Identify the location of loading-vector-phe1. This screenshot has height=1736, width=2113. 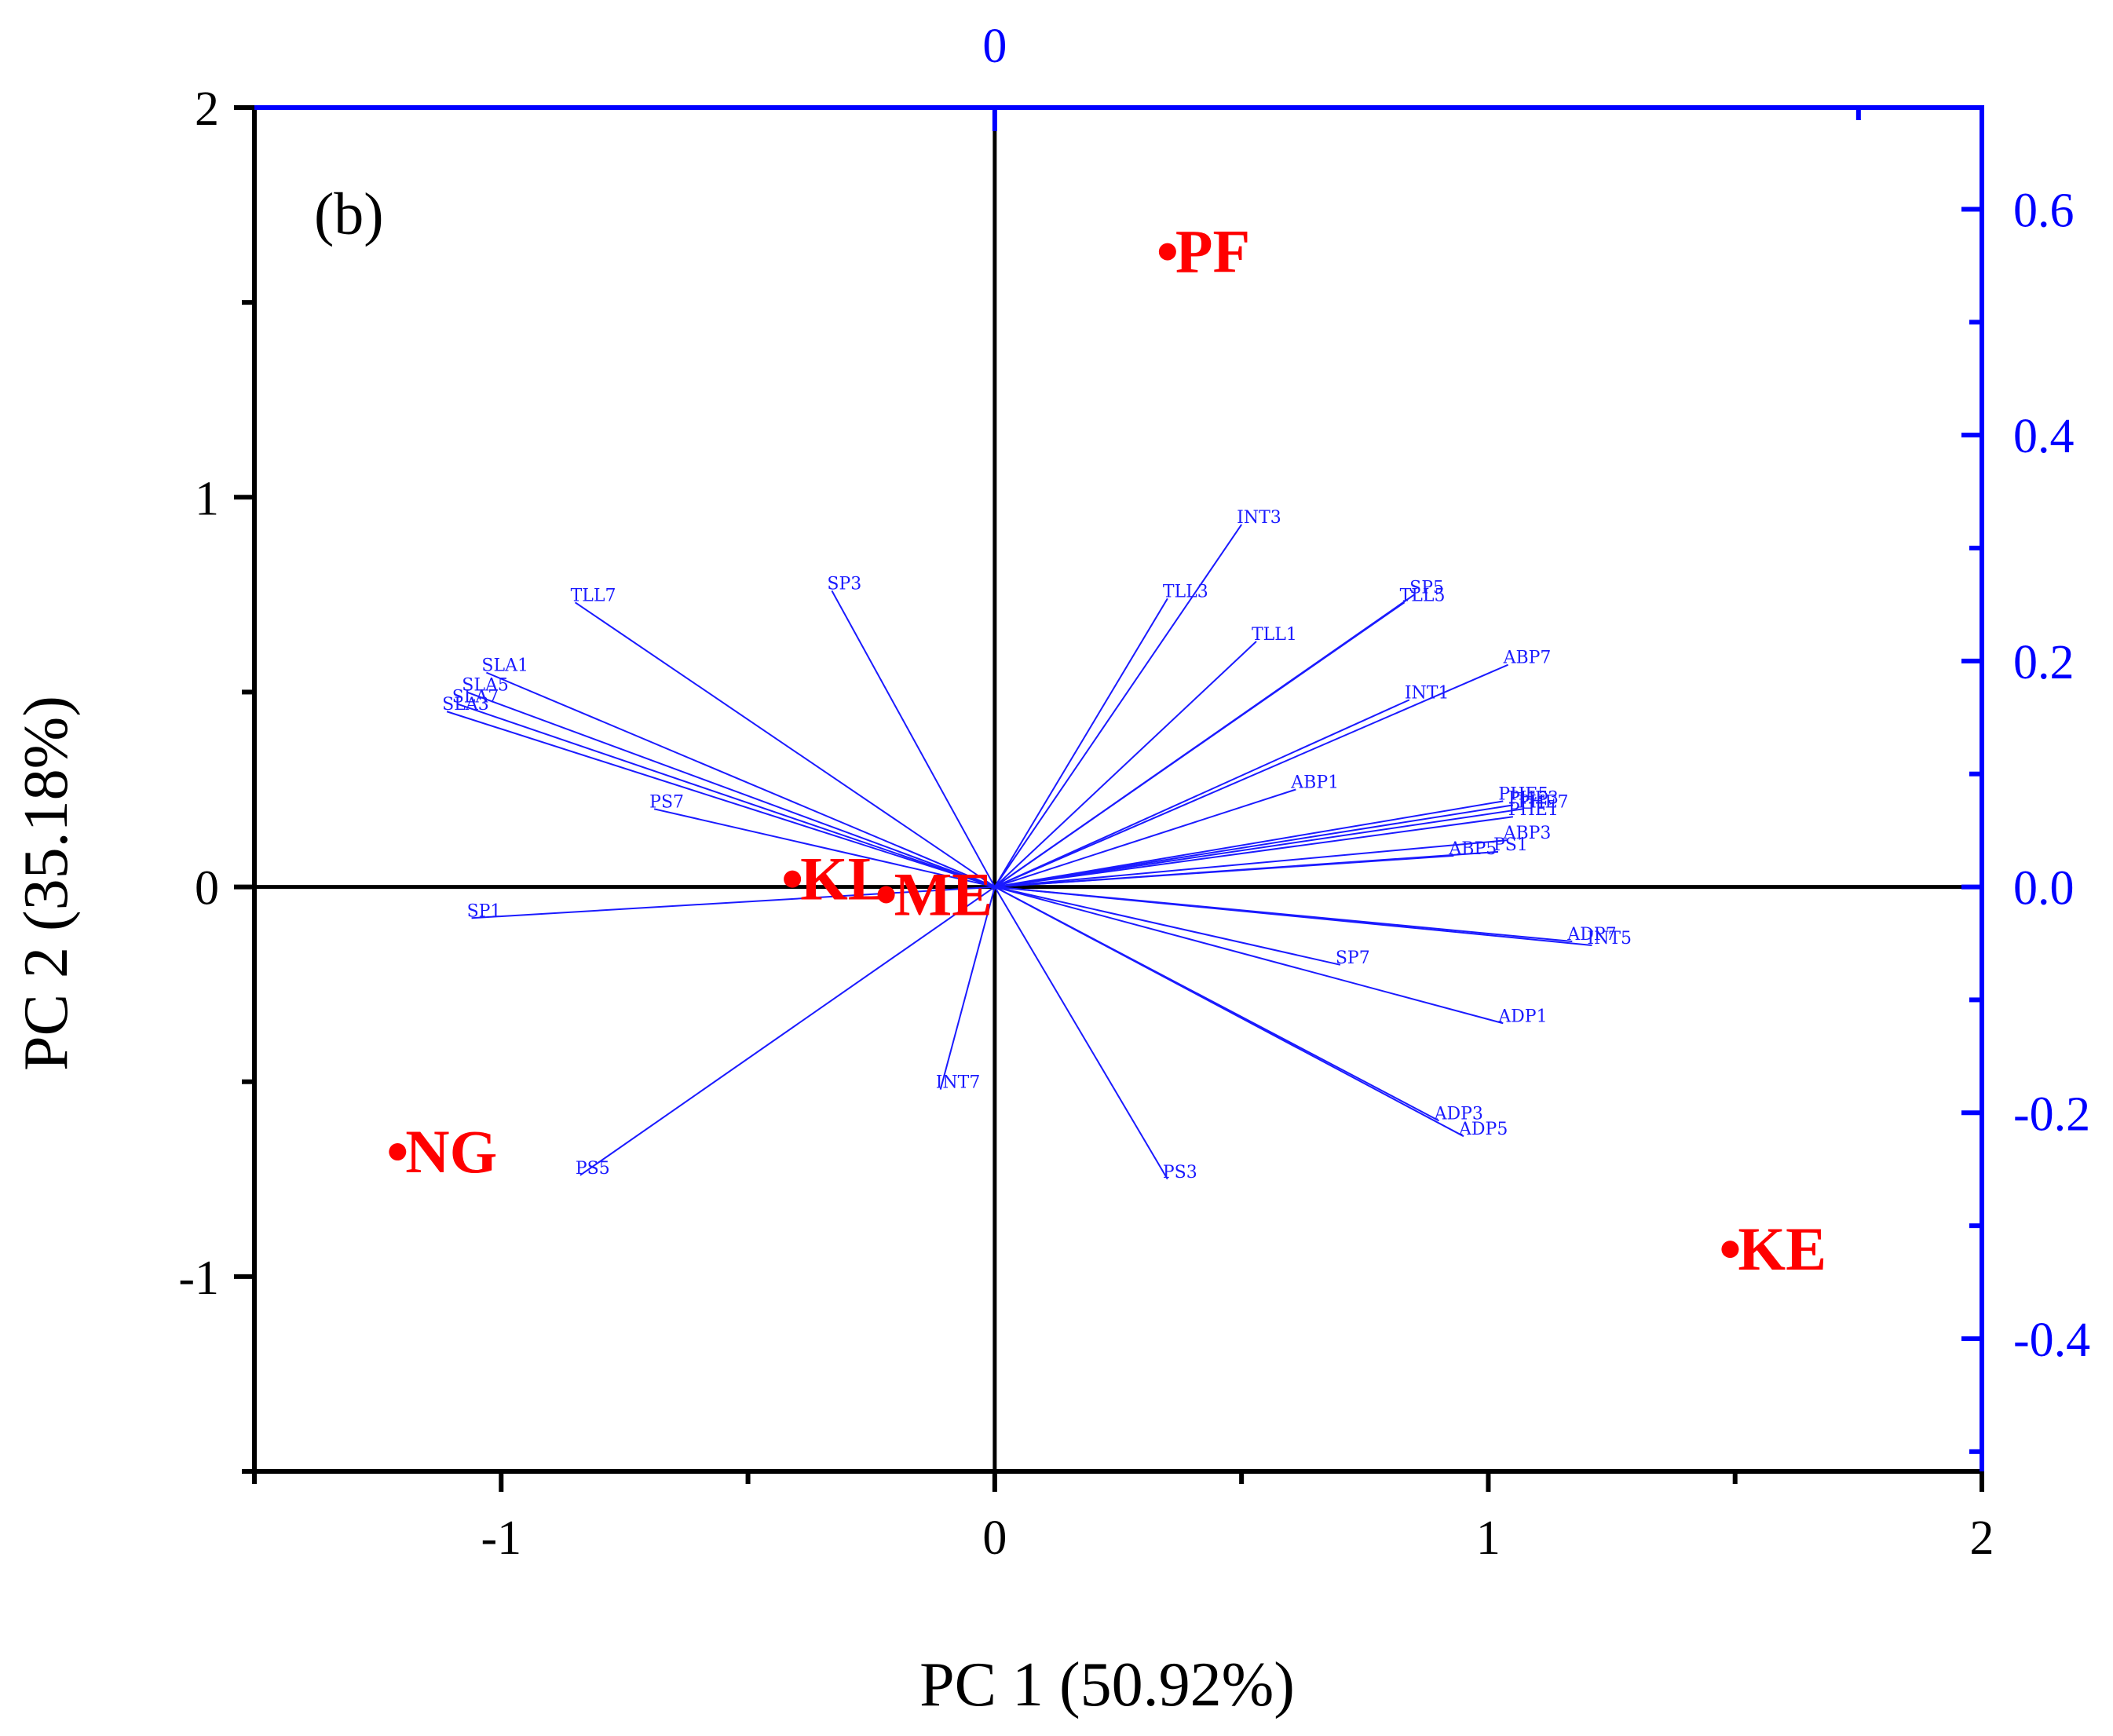
(1253, 852).